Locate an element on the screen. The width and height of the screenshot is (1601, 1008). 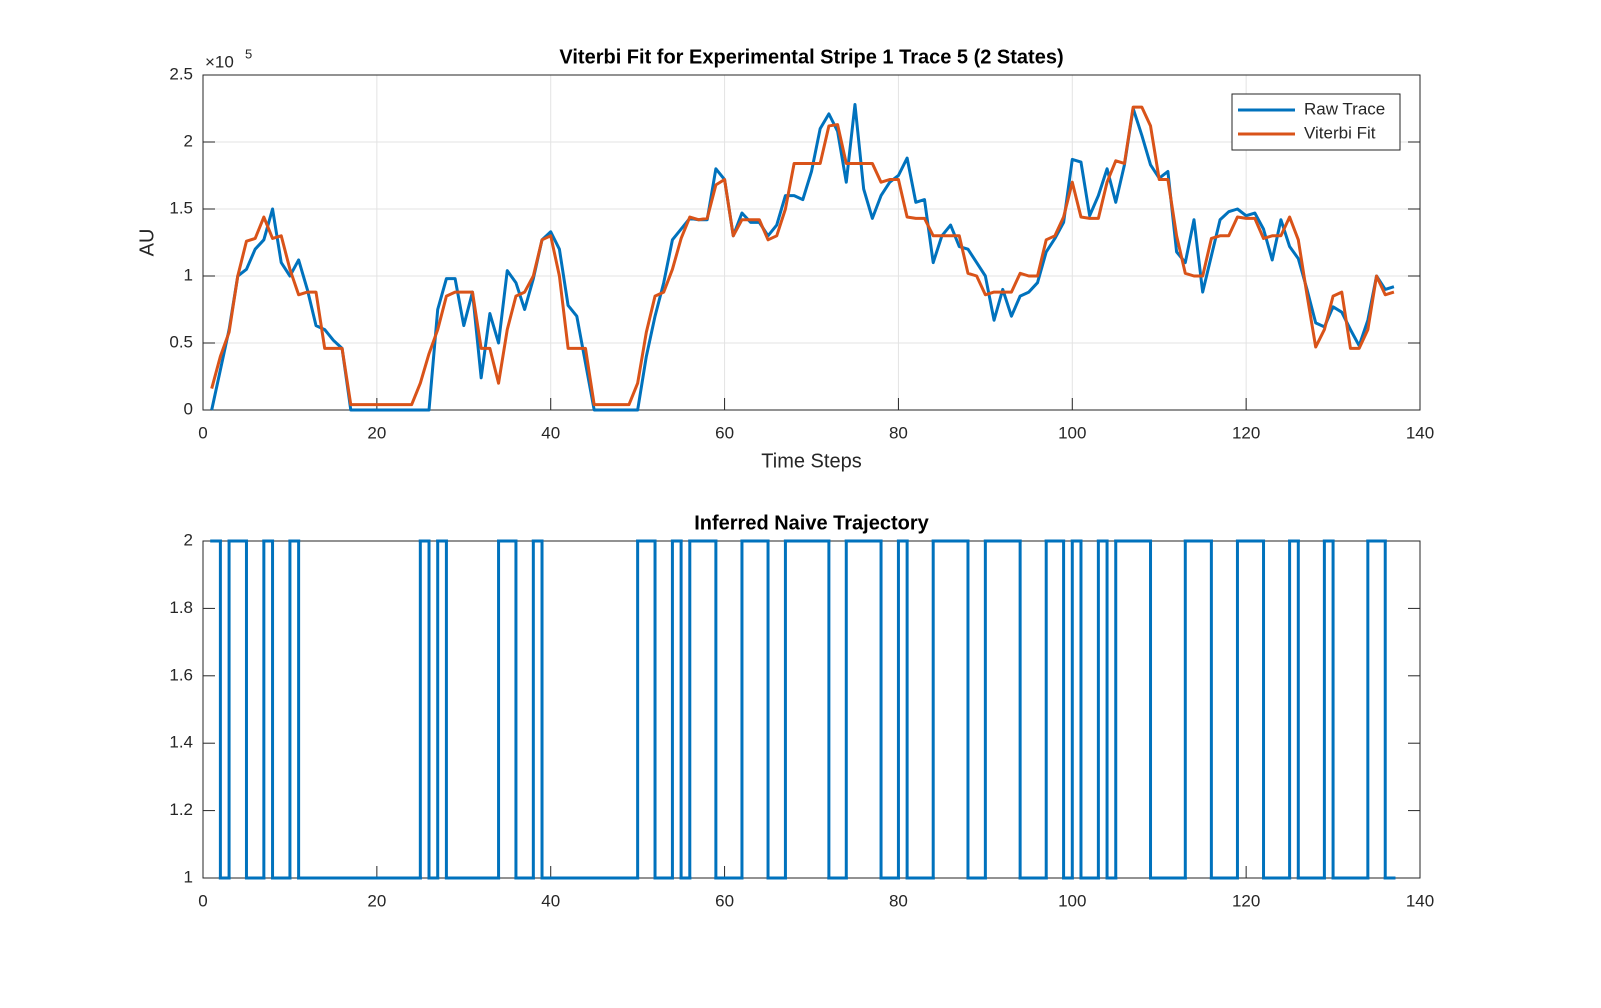
y-axis-label: AU is located at coordinates (147, 243).